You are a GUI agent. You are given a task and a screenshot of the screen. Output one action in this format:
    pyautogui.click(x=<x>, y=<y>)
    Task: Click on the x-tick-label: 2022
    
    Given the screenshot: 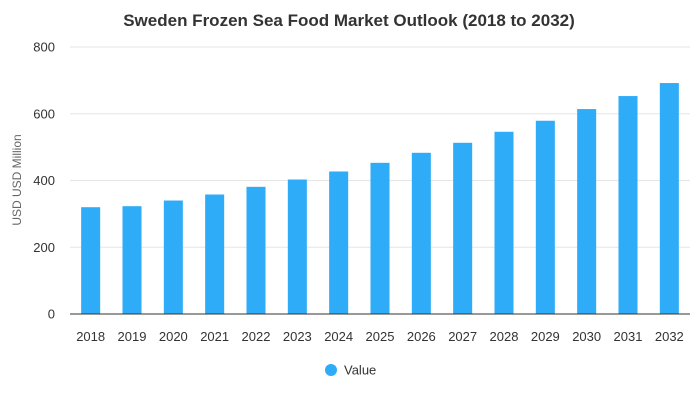 What is the action you would take?
    pyautogui.click(x=256, y=336)
    